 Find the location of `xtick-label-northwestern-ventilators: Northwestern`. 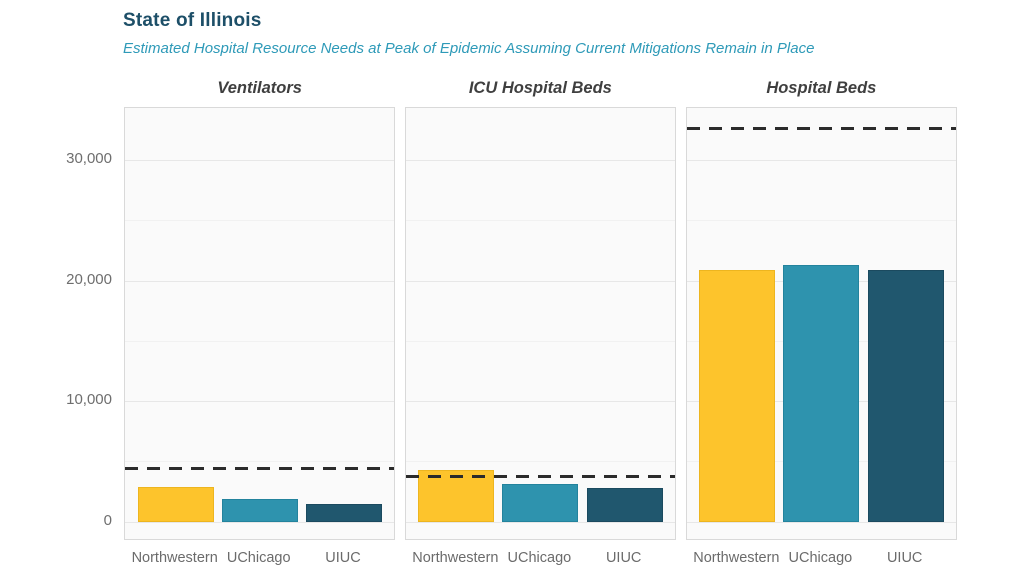

xtick-label-northwestern-ventilators: Northwestern is located at coordinates (174, 558).